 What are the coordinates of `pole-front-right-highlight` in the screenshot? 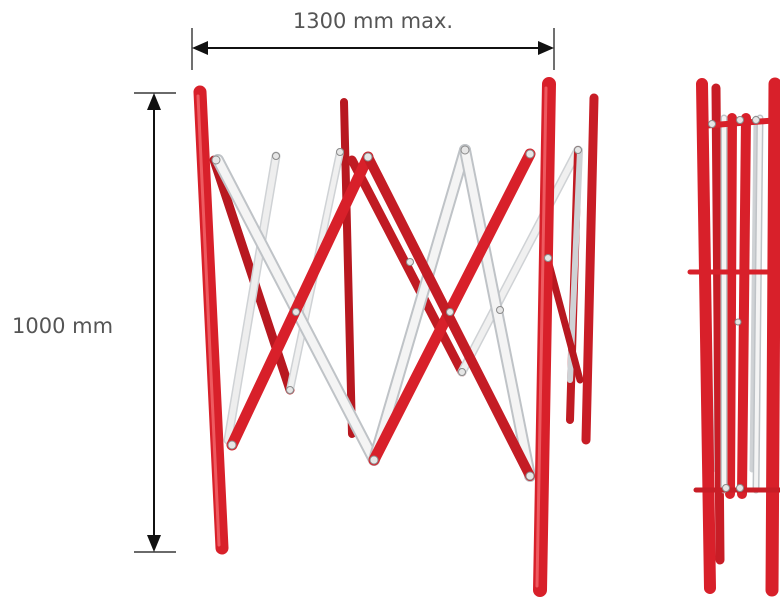 It's located at (541, 337).